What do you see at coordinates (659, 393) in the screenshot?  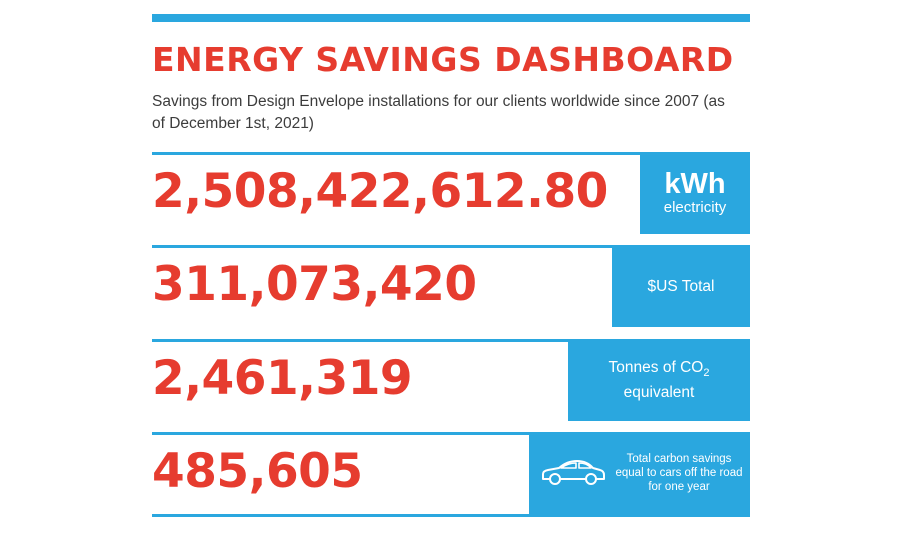 I see `unit-label-line2: equivalent` at bounding box center [659, 393].